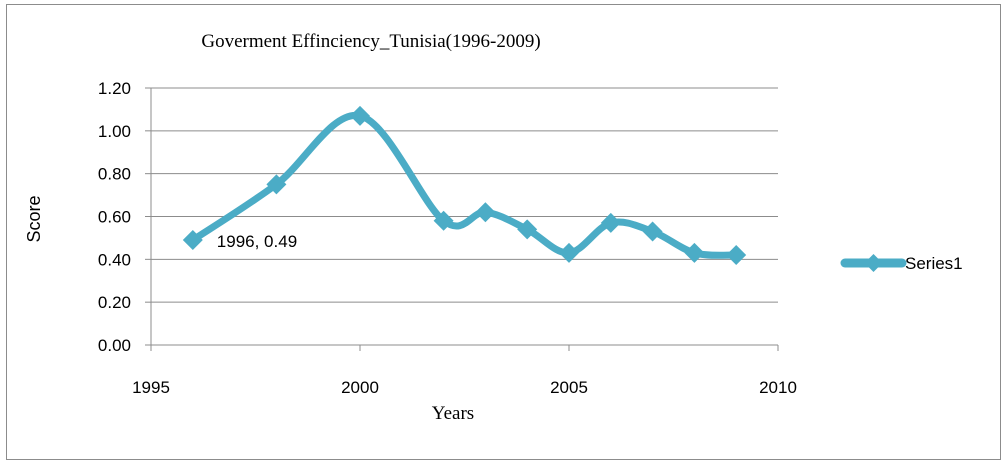 The height and width of the screenshot is (466, 1007). I want to click on legend: Series1, so click(901, 263).